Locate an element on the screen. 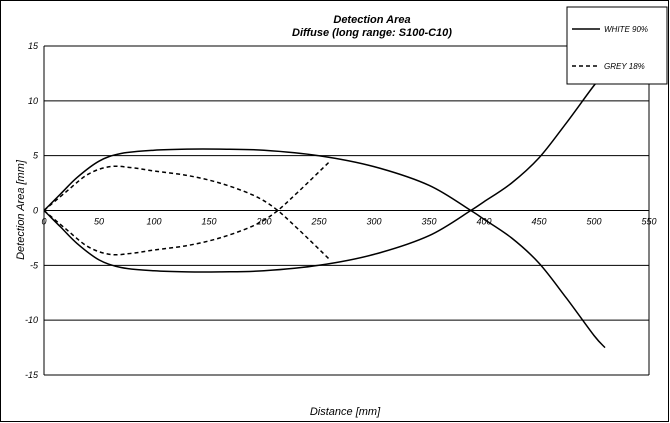 The width and height of the screenshot is (670, 423). y-tick--15: -15 is located at coordinates (32, 375).